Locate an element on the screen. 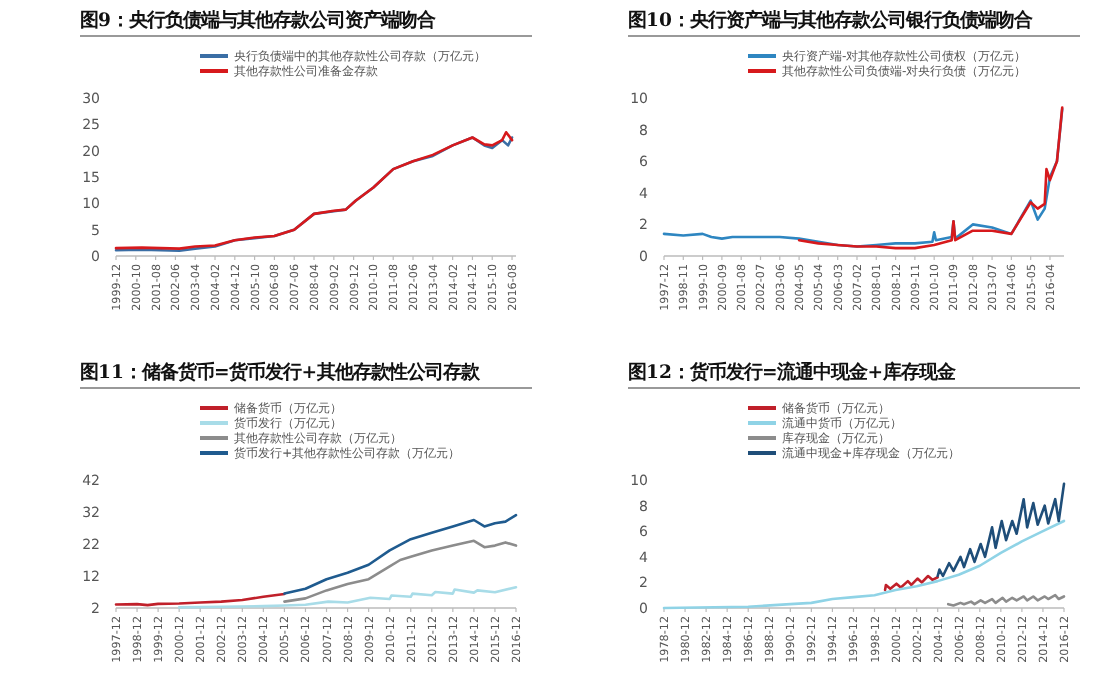 This screenshot has height=694, width=1096. chart-title: 图10：央行资产端与其他存款公司银行负债端吻合 is located at coordinates (831, 21).